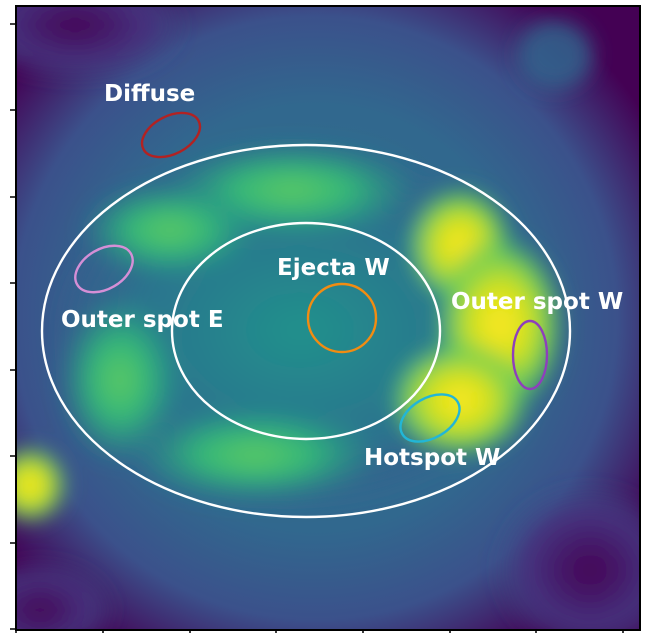 The height and width of the screenshot is (633, 651). Describe the element at coordinates (149, 94) in the screenshot. I see `diffuse-label: Diffuse` at that location.